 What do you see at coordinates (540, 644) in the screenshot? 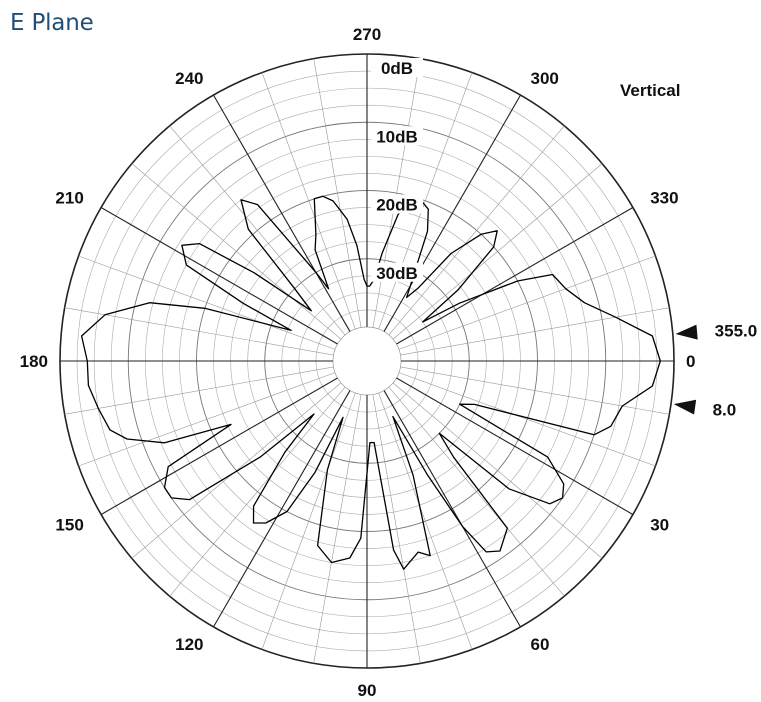
I see `angle-tick-label: 60` at bounding box center [540, 644].